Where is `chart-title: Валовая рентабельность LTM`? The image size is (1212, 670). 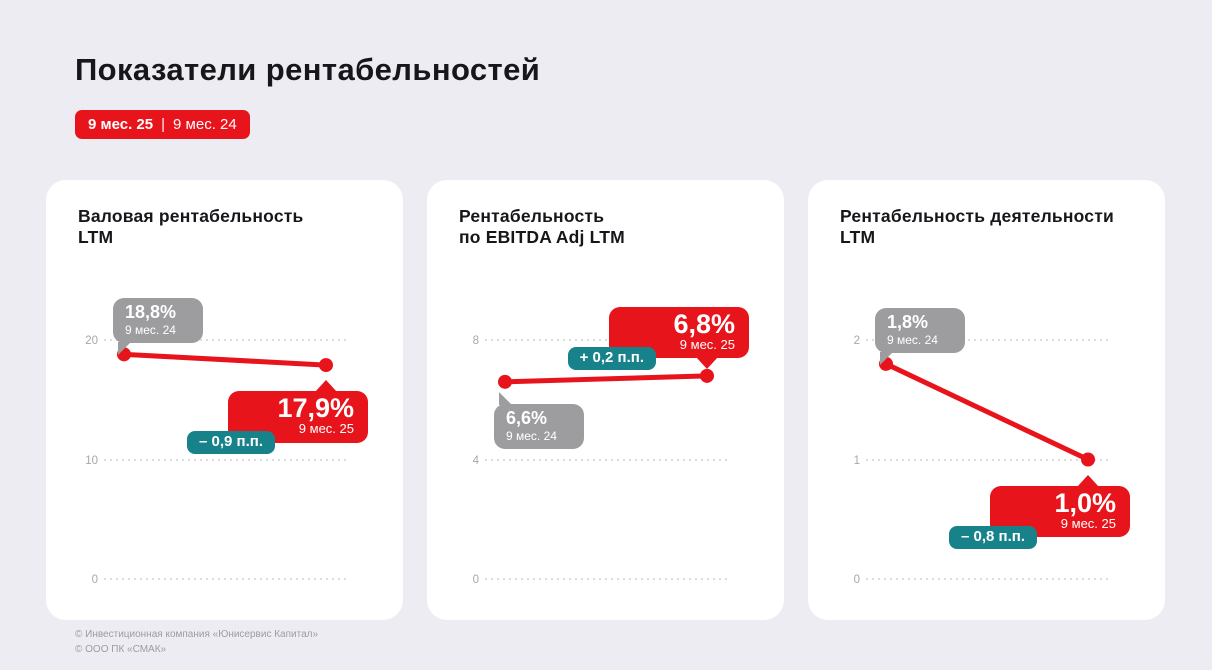 chart-title: Валовая рентабельность LTM is located at coordinates (191, 227).